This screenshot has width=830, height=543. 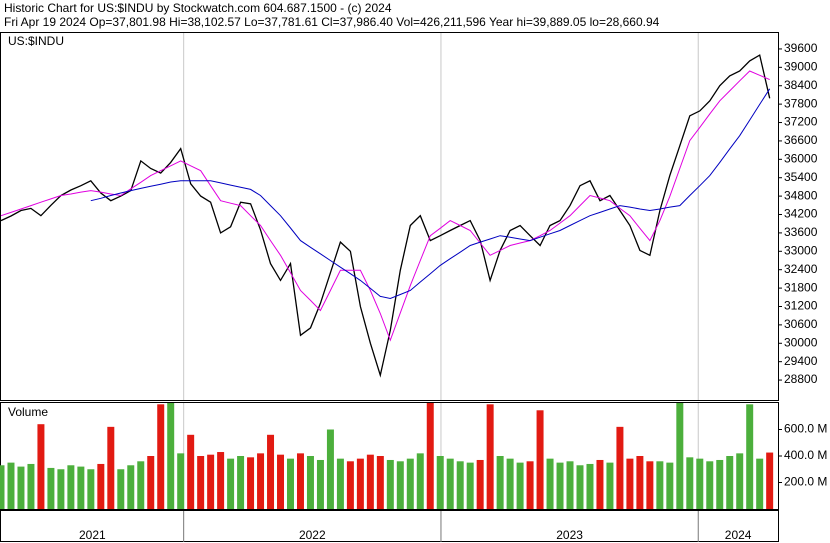 I want to click on y-tick-label: 37200, so click(x=801, y=122).